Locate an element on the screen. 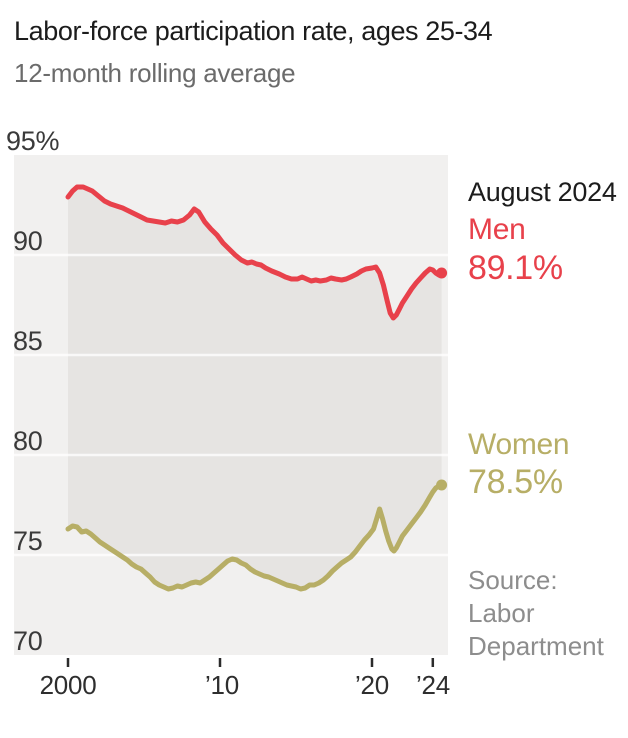 The width and height of the screenshot is (628, 738). chart-subtitle: 12-month rolling average is located at coordinates (155, 73).